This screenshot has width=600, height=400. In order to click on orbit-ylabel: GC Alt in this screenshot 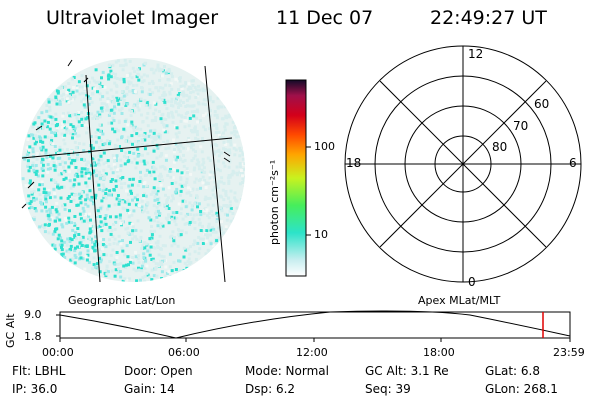, I will do `click(10, 330)`.